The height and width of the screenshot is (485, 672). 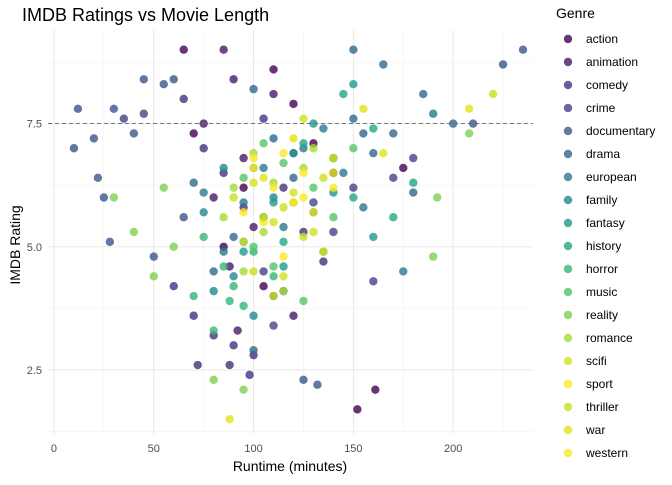 What do you see at coordinates (611, 177) in the screenshot?
I see `legend-label-european: european` at bounding box center [611, 177].